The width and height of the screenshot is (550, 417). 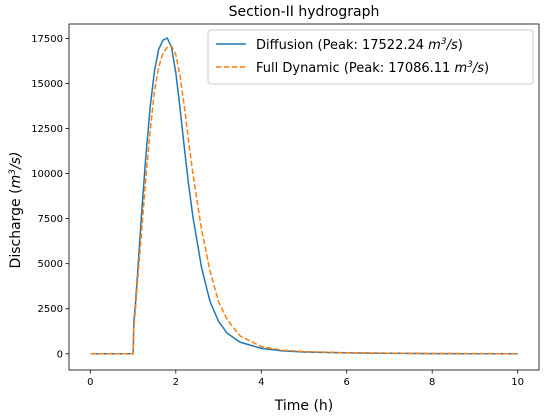 What do you see at coordinates (16, 228) in the screenshot?
I see `y-axis-label-main: Discharge (` at bounding box center [16, 228].